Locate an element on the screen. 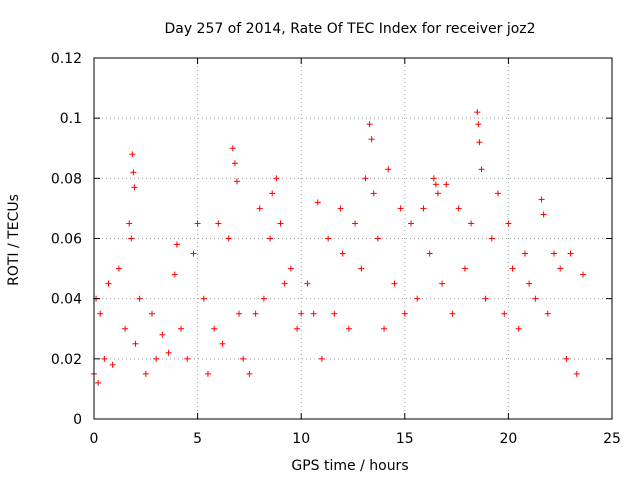  y-tick-label: 0.08 is located at coordinates (66, 179).